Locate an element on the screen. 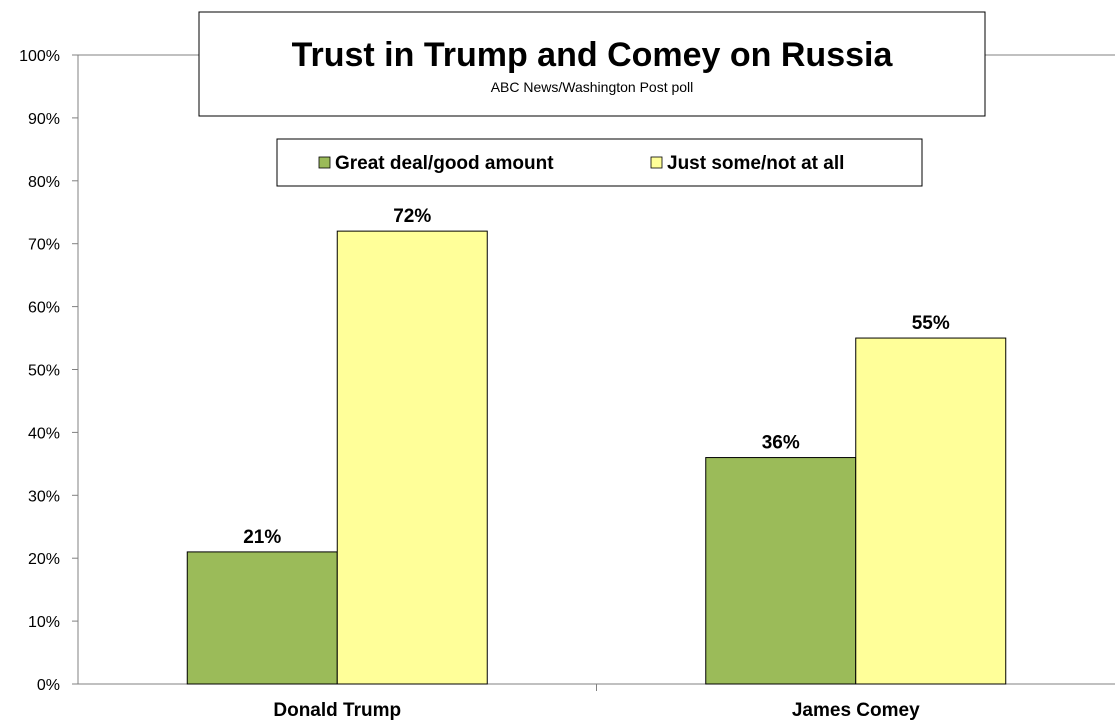 The height and width of the screenshot is (723, 1115). y-tick-label: 70% is located at coordinates (44, 245).